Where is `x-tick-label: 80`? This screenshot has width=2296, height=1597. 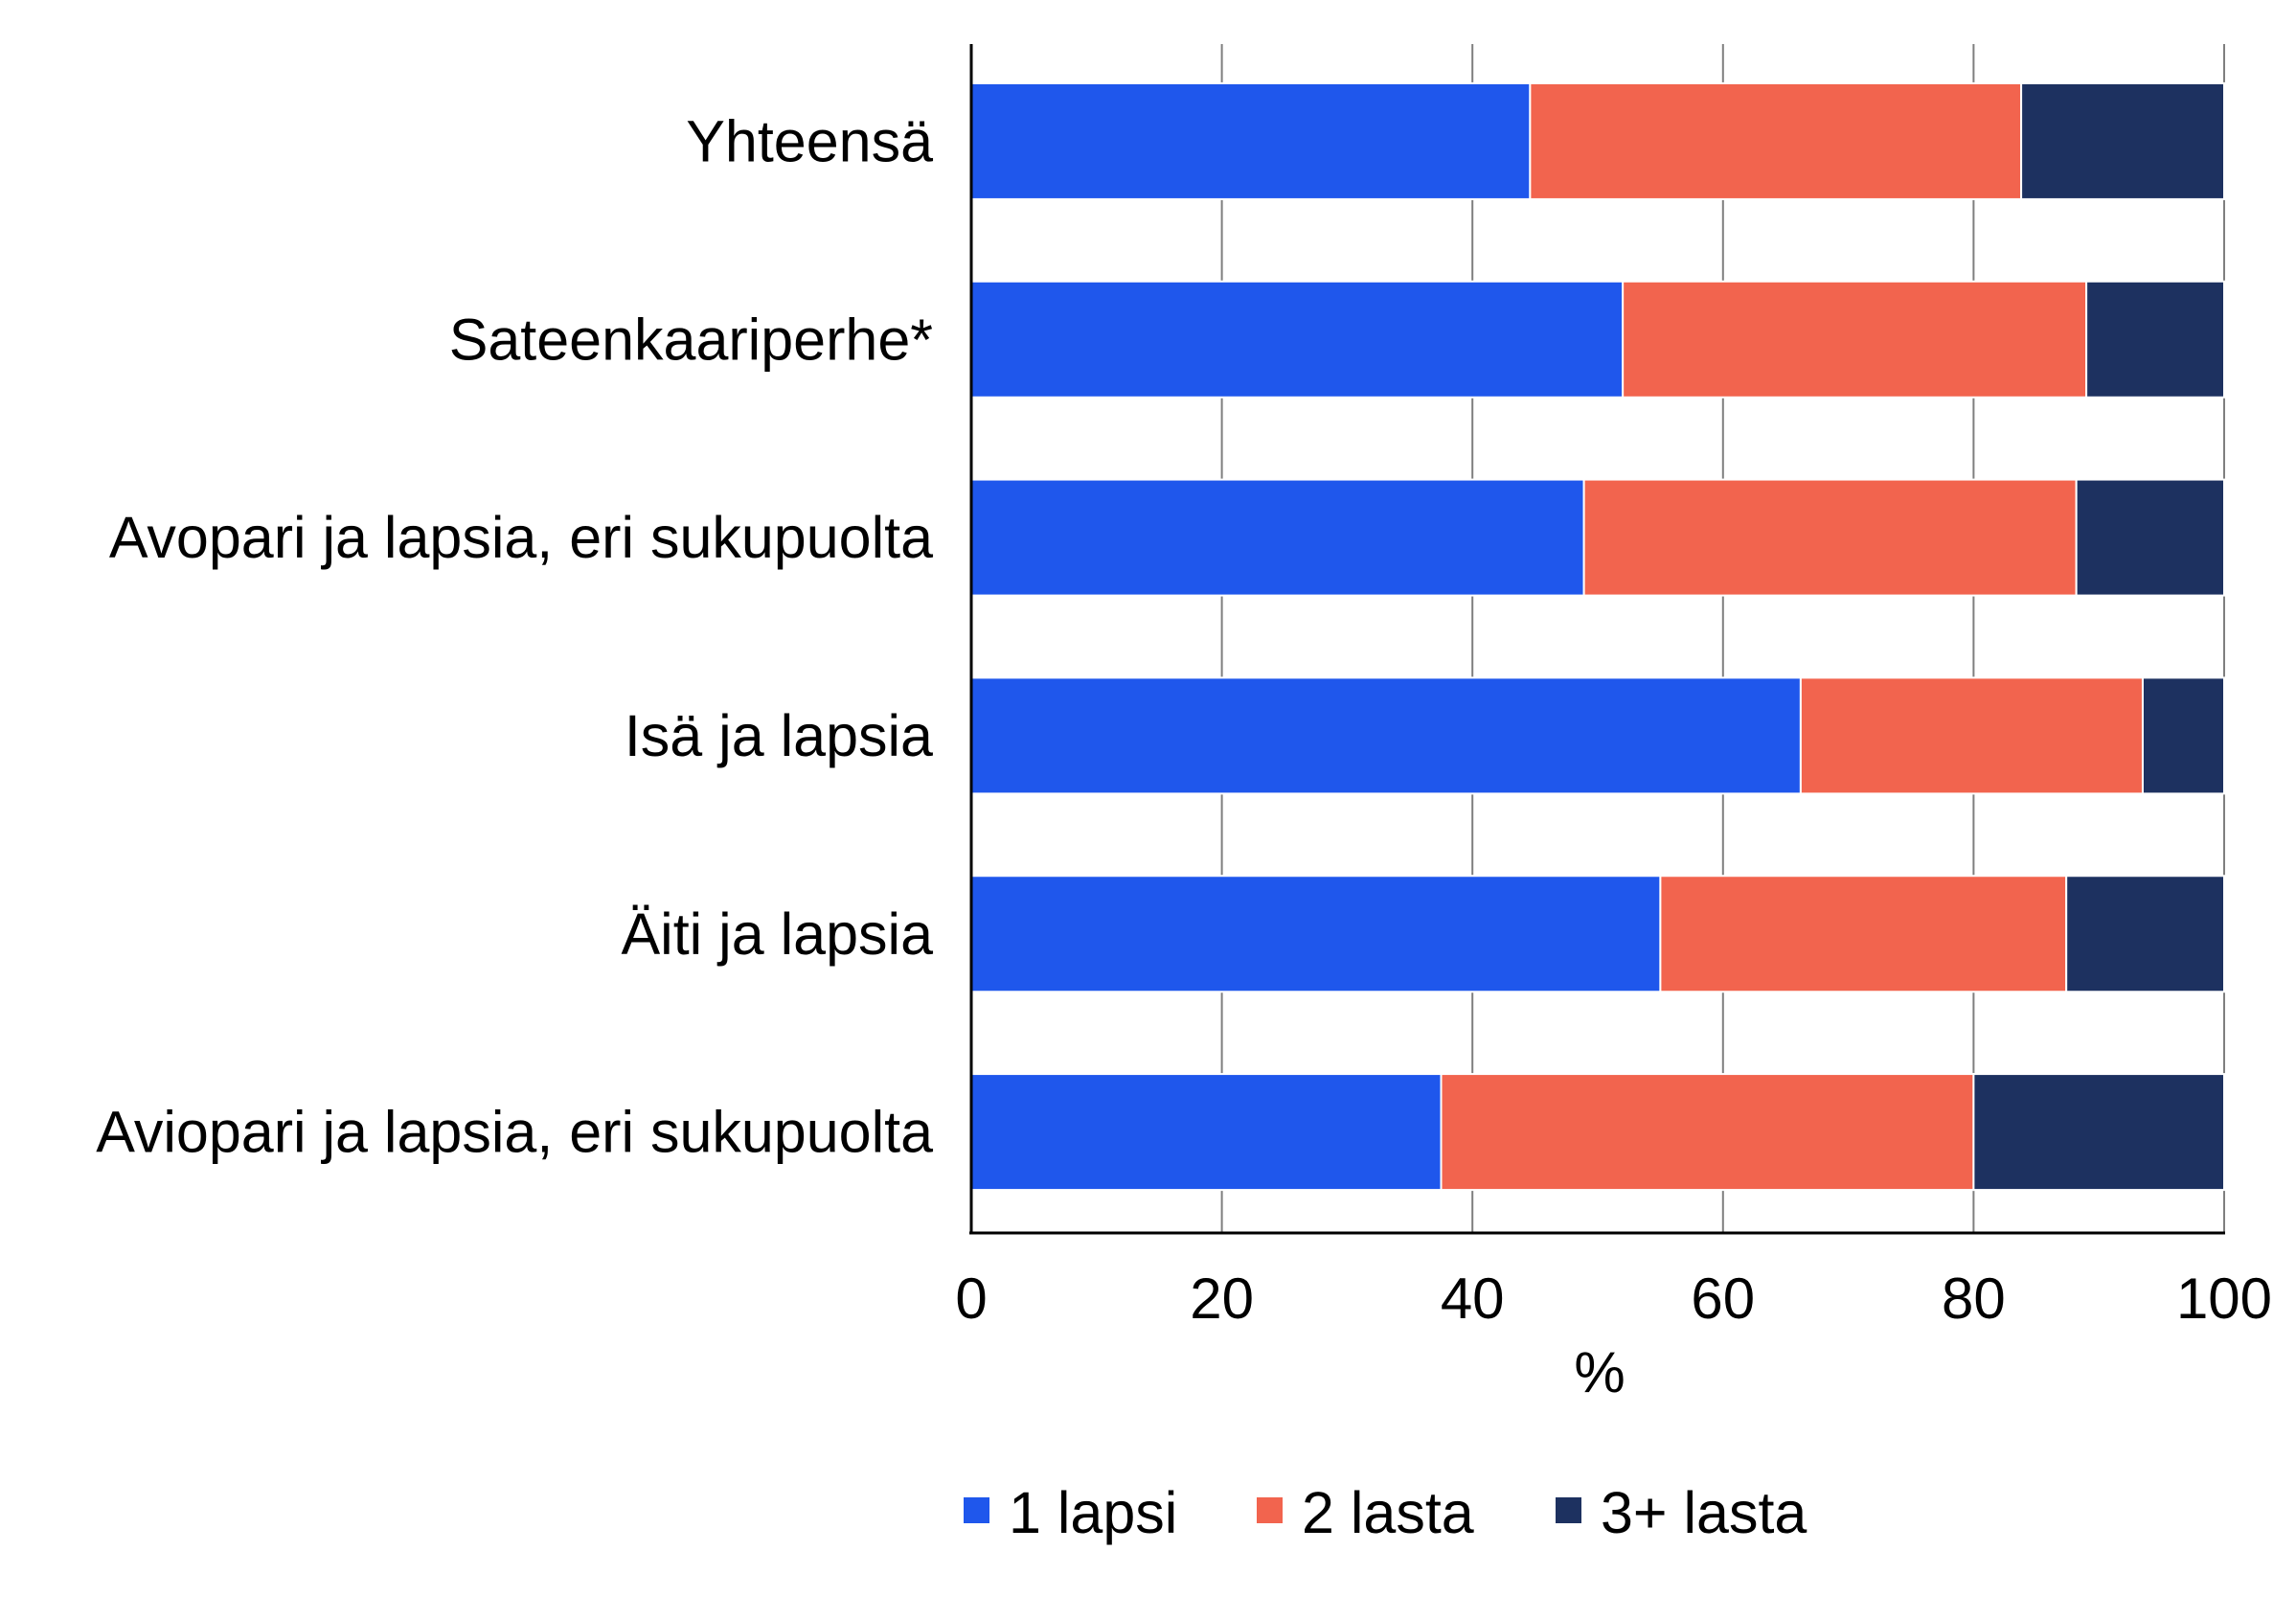
x-tick-label: 80 is located at coordinates (1974, 1298).